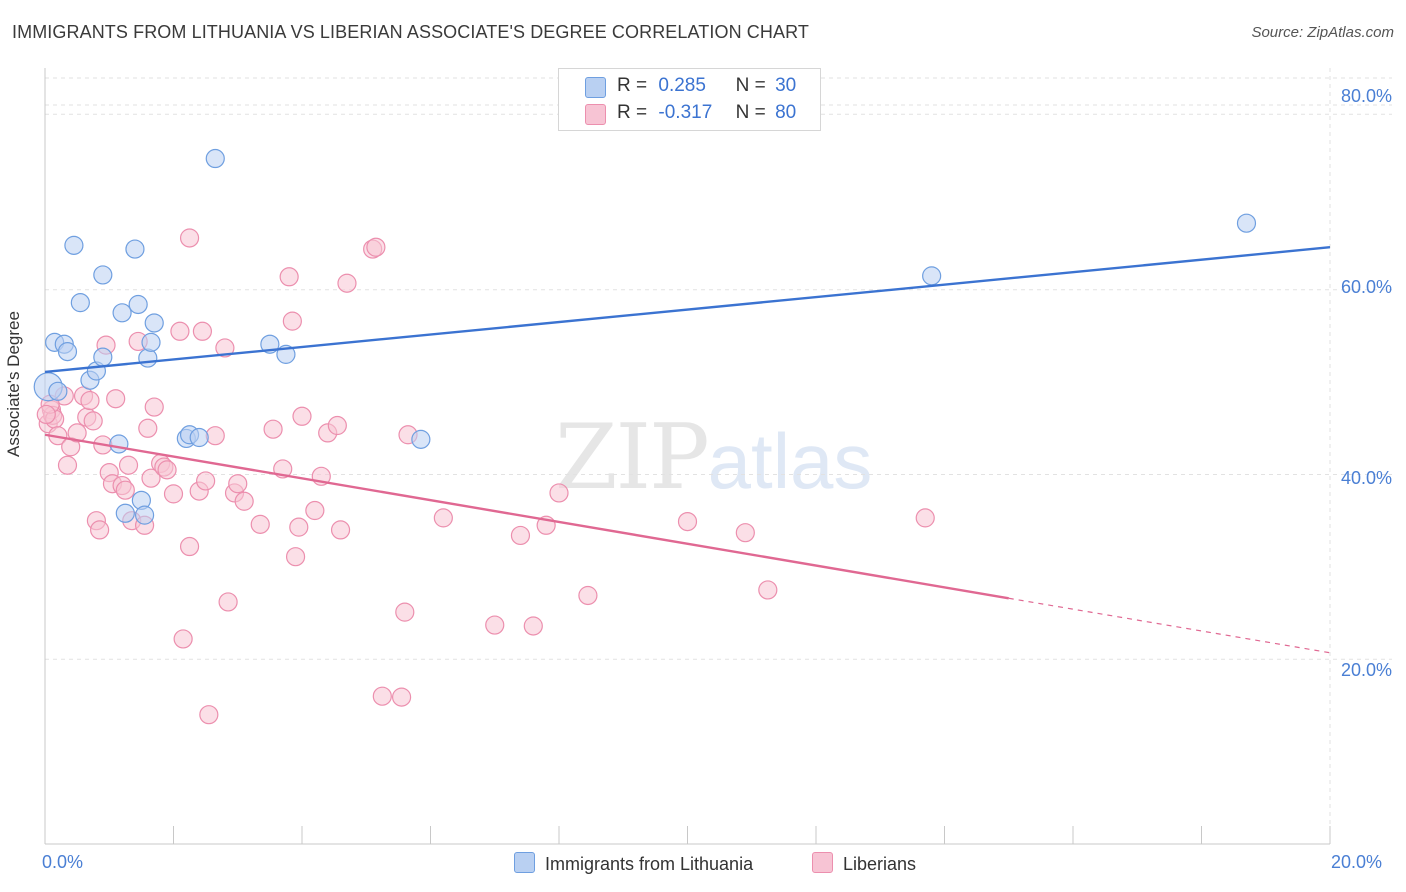 The width and height of the screenshot is (1406, 892). I want to click on bottom-legend-label: Liberians, so click(880, 864).